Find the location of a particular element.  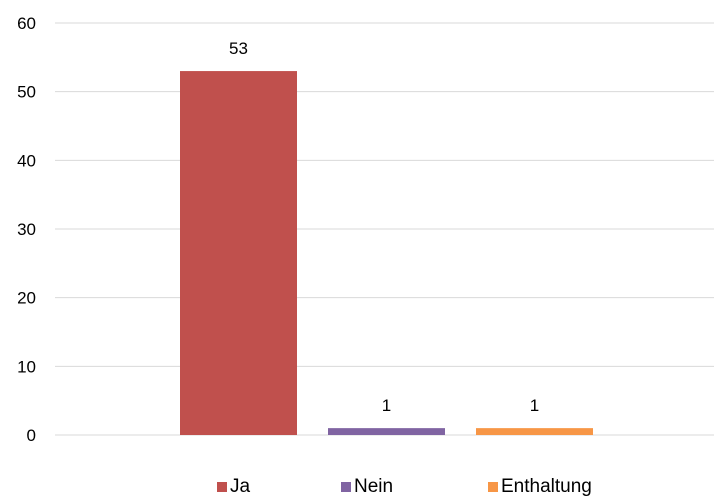

data-label-ja: 53 is located at coordinates (238, 48).